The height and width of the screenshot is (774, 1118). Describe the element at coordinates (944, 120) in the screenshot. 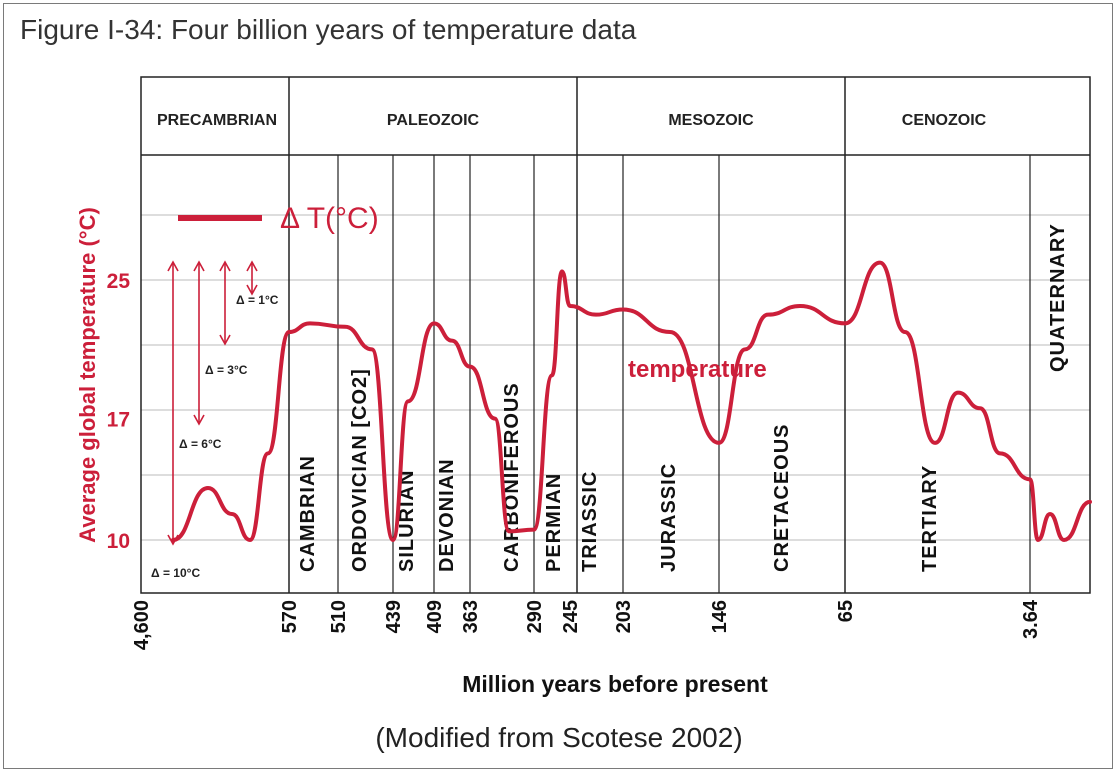

I see `era-label: CENOZOIC` at that location.